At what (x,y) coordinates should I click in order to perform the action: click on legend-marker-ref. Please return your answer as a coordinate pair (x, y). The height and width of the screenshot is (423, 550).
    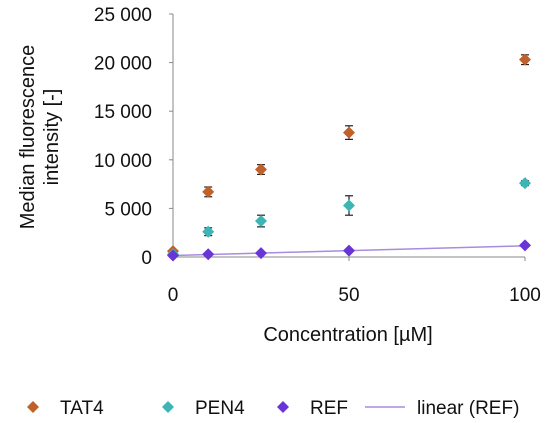
    Looking at the image, I should click on (283, 407).